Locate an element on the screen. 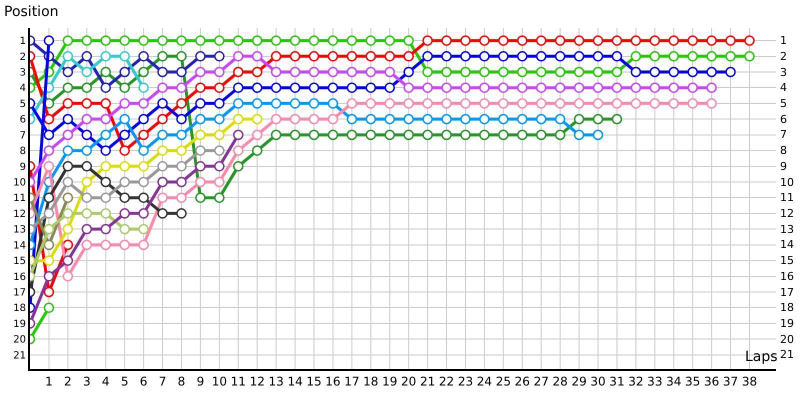  y2-tick-label: 18 is located at coordinates (787, 307).